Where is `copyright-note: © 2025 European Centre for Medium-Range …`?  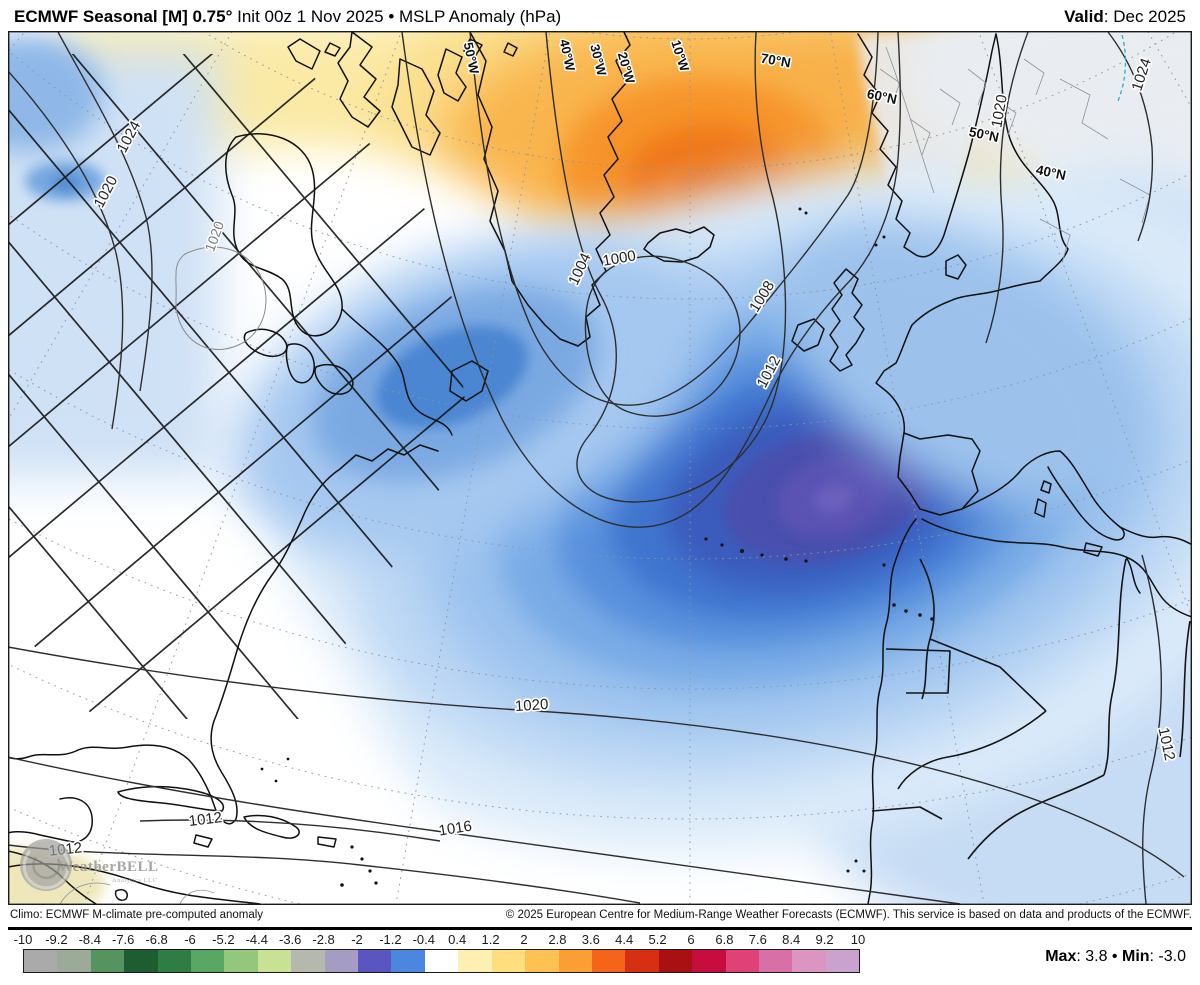
copyright-note: © 2025 European Centre for Medium-Range … is located at coordinates (848, 915).